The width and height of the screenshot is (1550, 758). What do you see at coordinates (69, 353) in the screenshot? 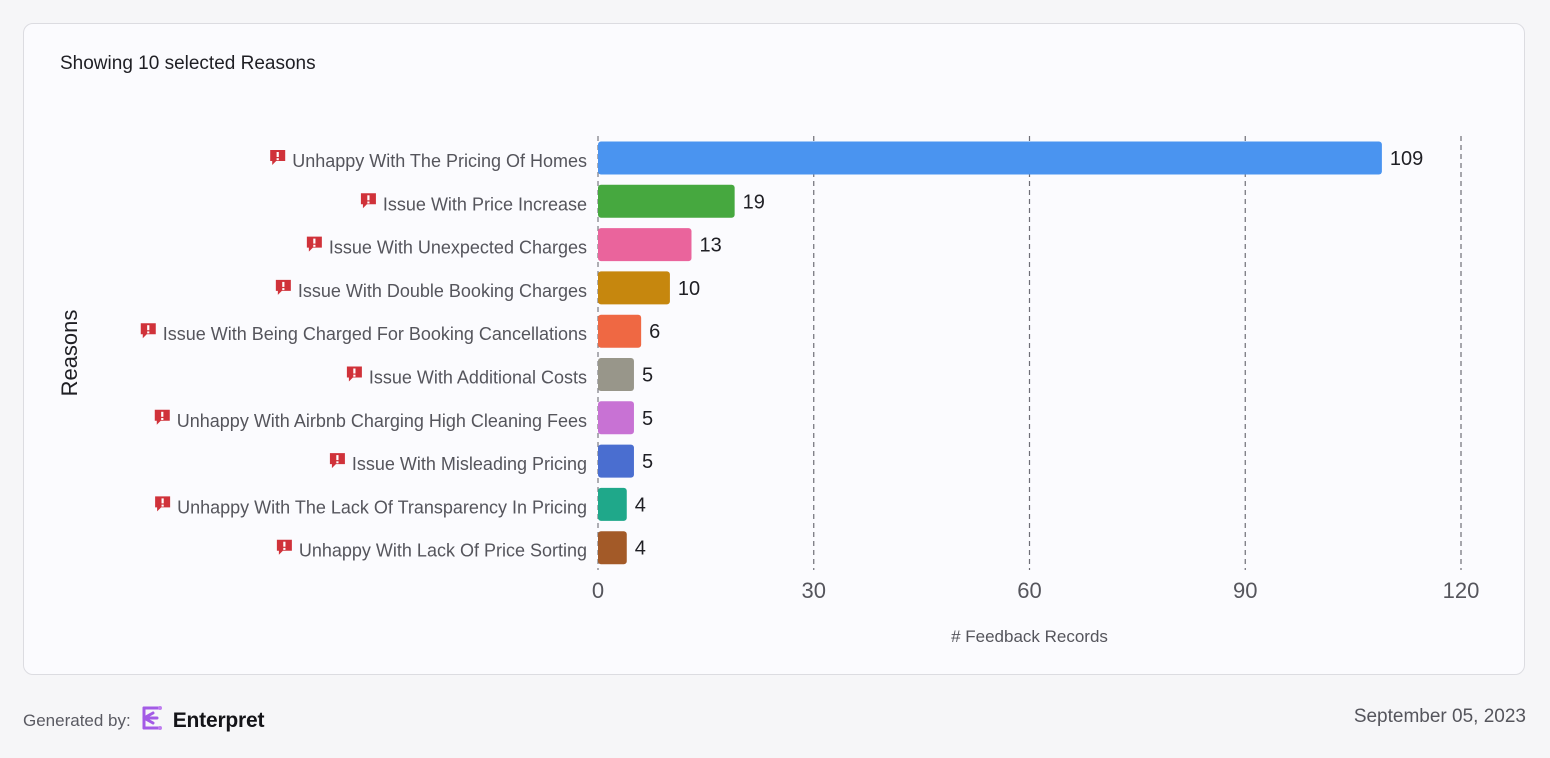
I see `y-axis-title: Reasons` at bounding box center [69, 353].